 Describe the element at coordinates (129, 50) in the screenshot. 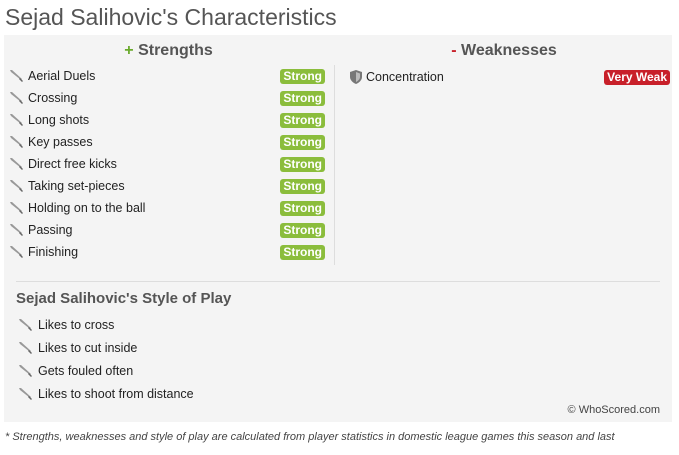

I see `plus-sign: +` at that location.